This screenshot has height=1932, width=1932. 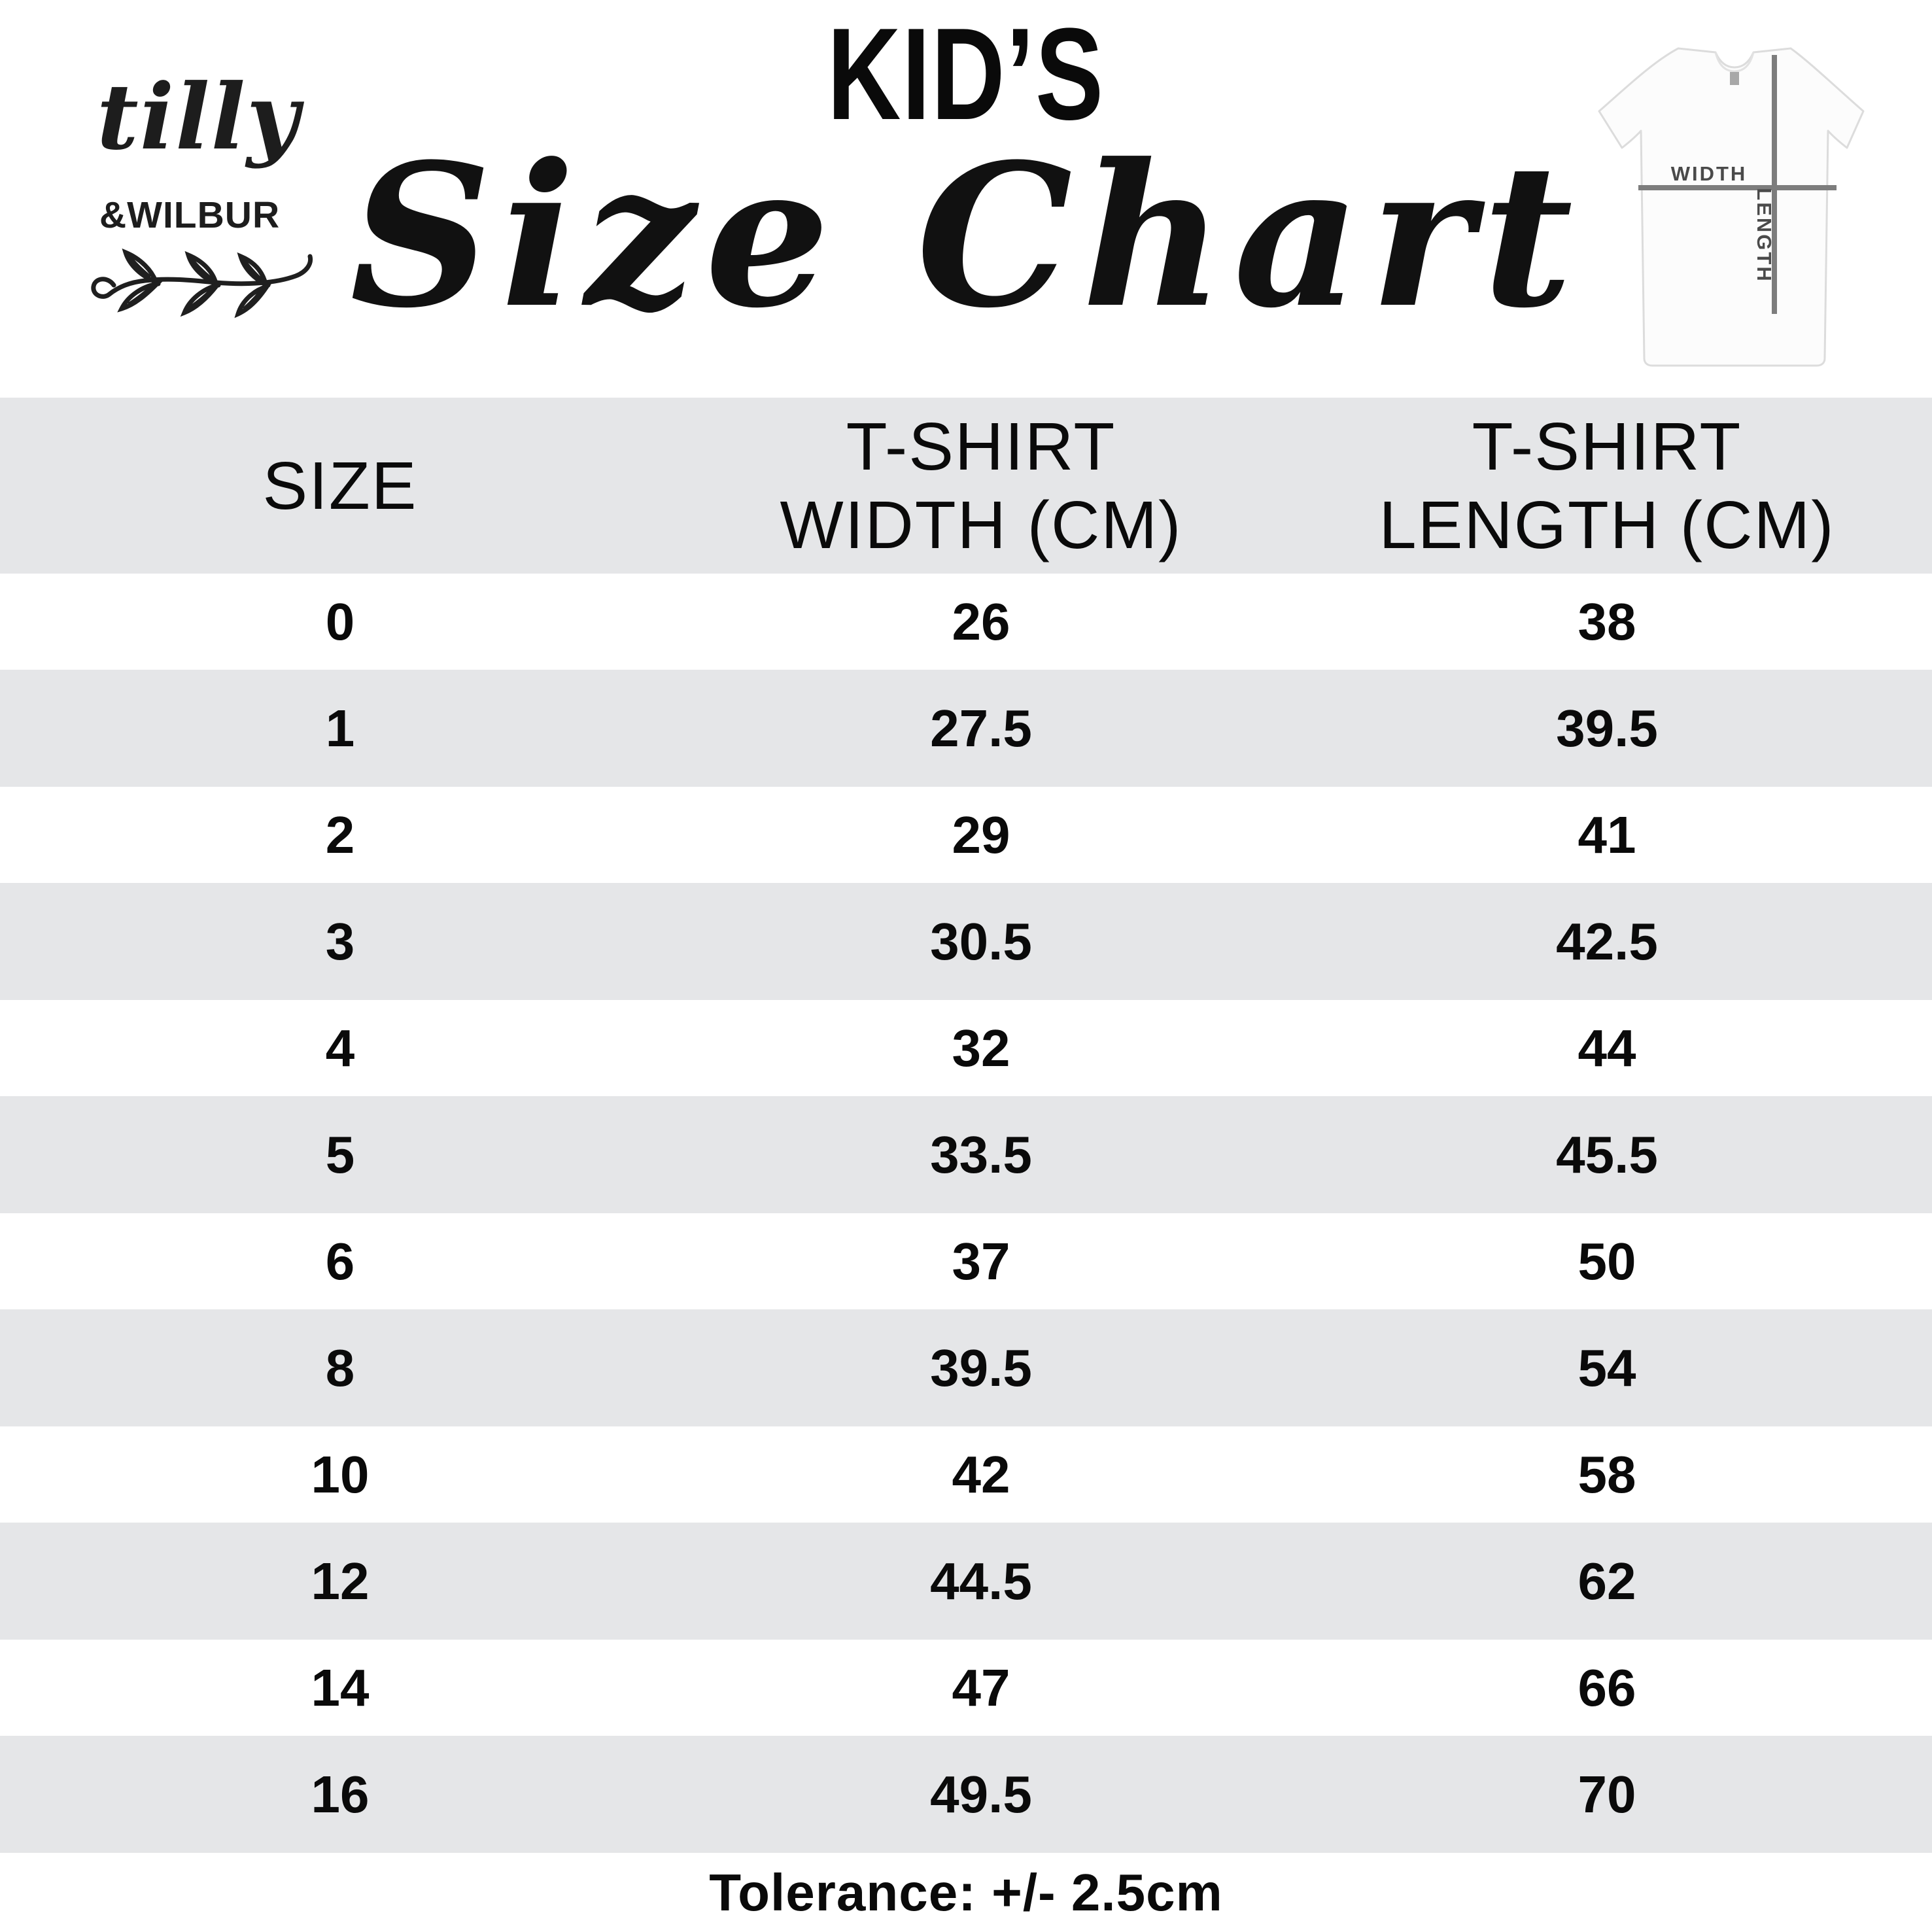 I want to click on width-label: WIDTH, so click(x=1709, y=173).